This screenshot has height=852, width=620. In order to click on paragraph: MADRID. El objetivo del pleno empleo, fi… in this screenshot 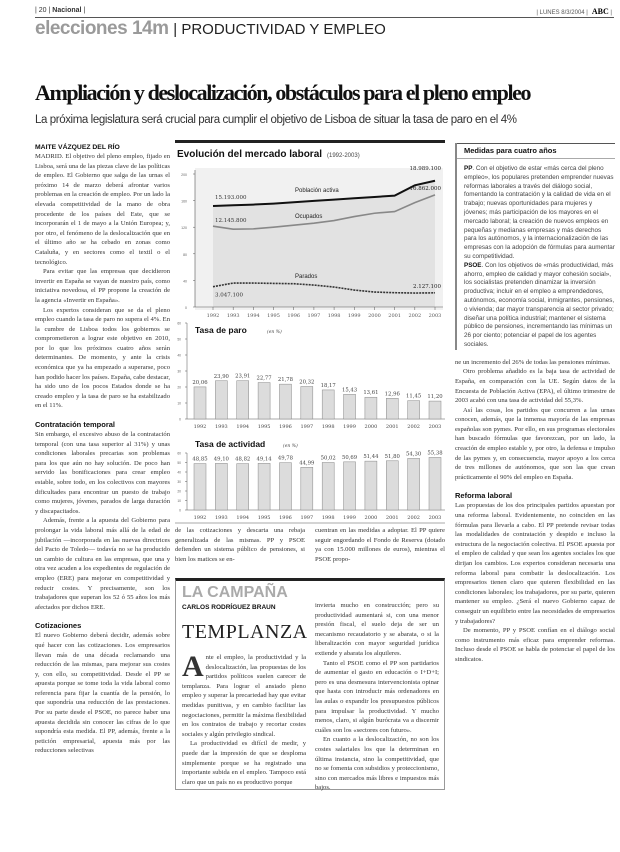, I will do `click(102, 209)`.